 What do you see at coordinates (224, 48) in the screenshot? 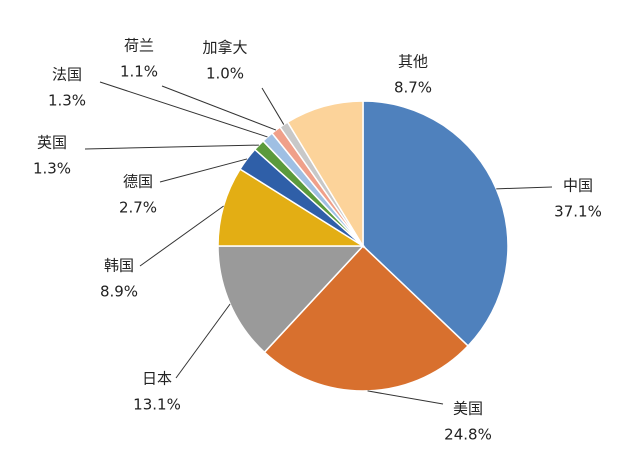
I see `slice-label: 加拿大` at bounding box center [224, 48].